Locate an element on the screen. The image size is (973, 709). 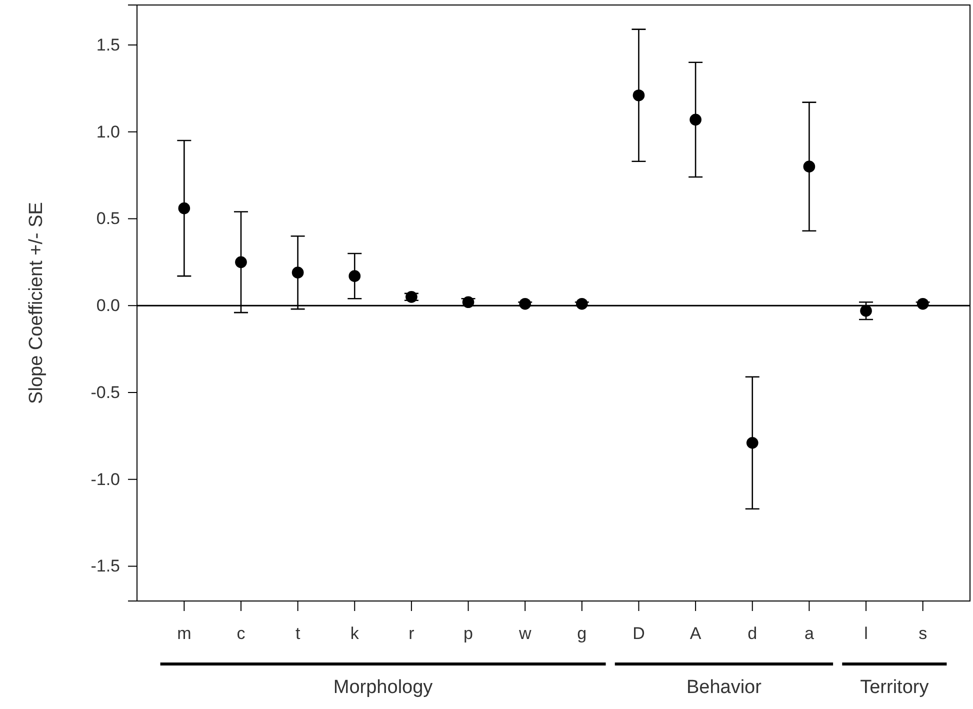
y-tick-label: 0.5 is located at coordinates (108, 218).